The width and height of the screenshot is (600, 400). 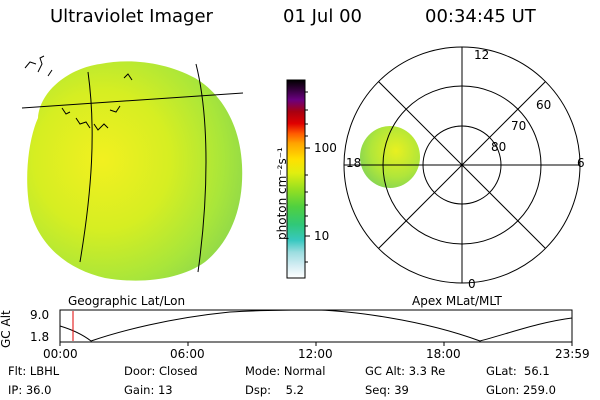 I want to click on altitude-ylabel: GC Alt, so click(x=6, y=329).